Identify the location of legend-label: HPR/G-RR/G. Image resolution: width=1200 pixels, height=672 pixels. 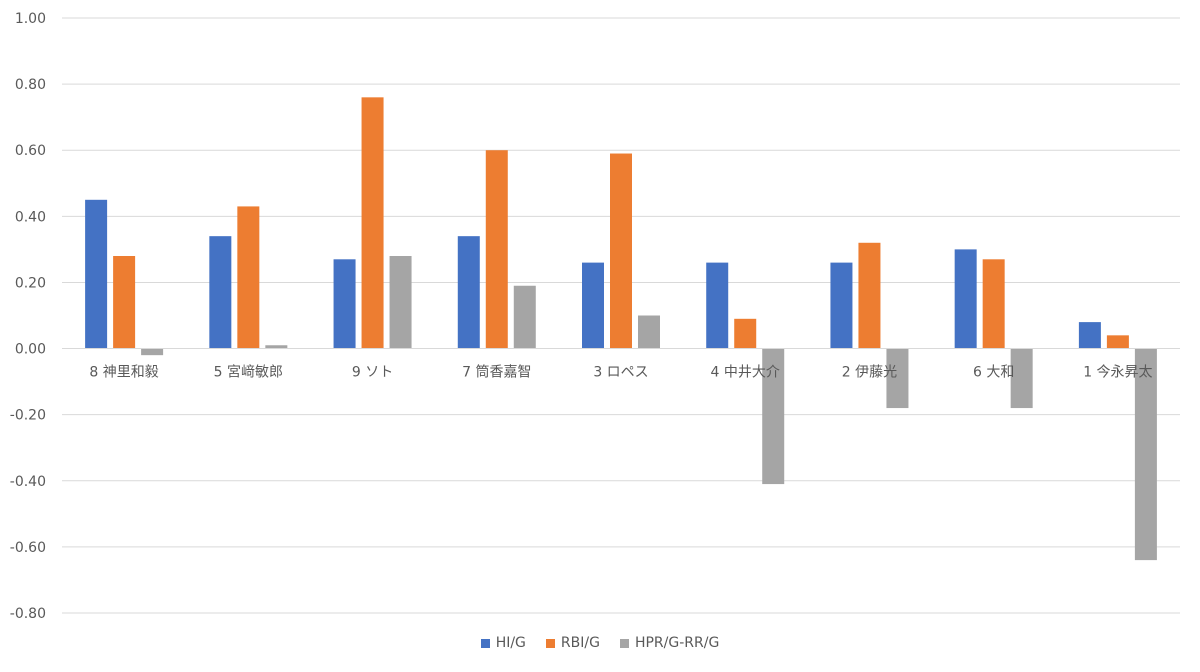
(677, 643).